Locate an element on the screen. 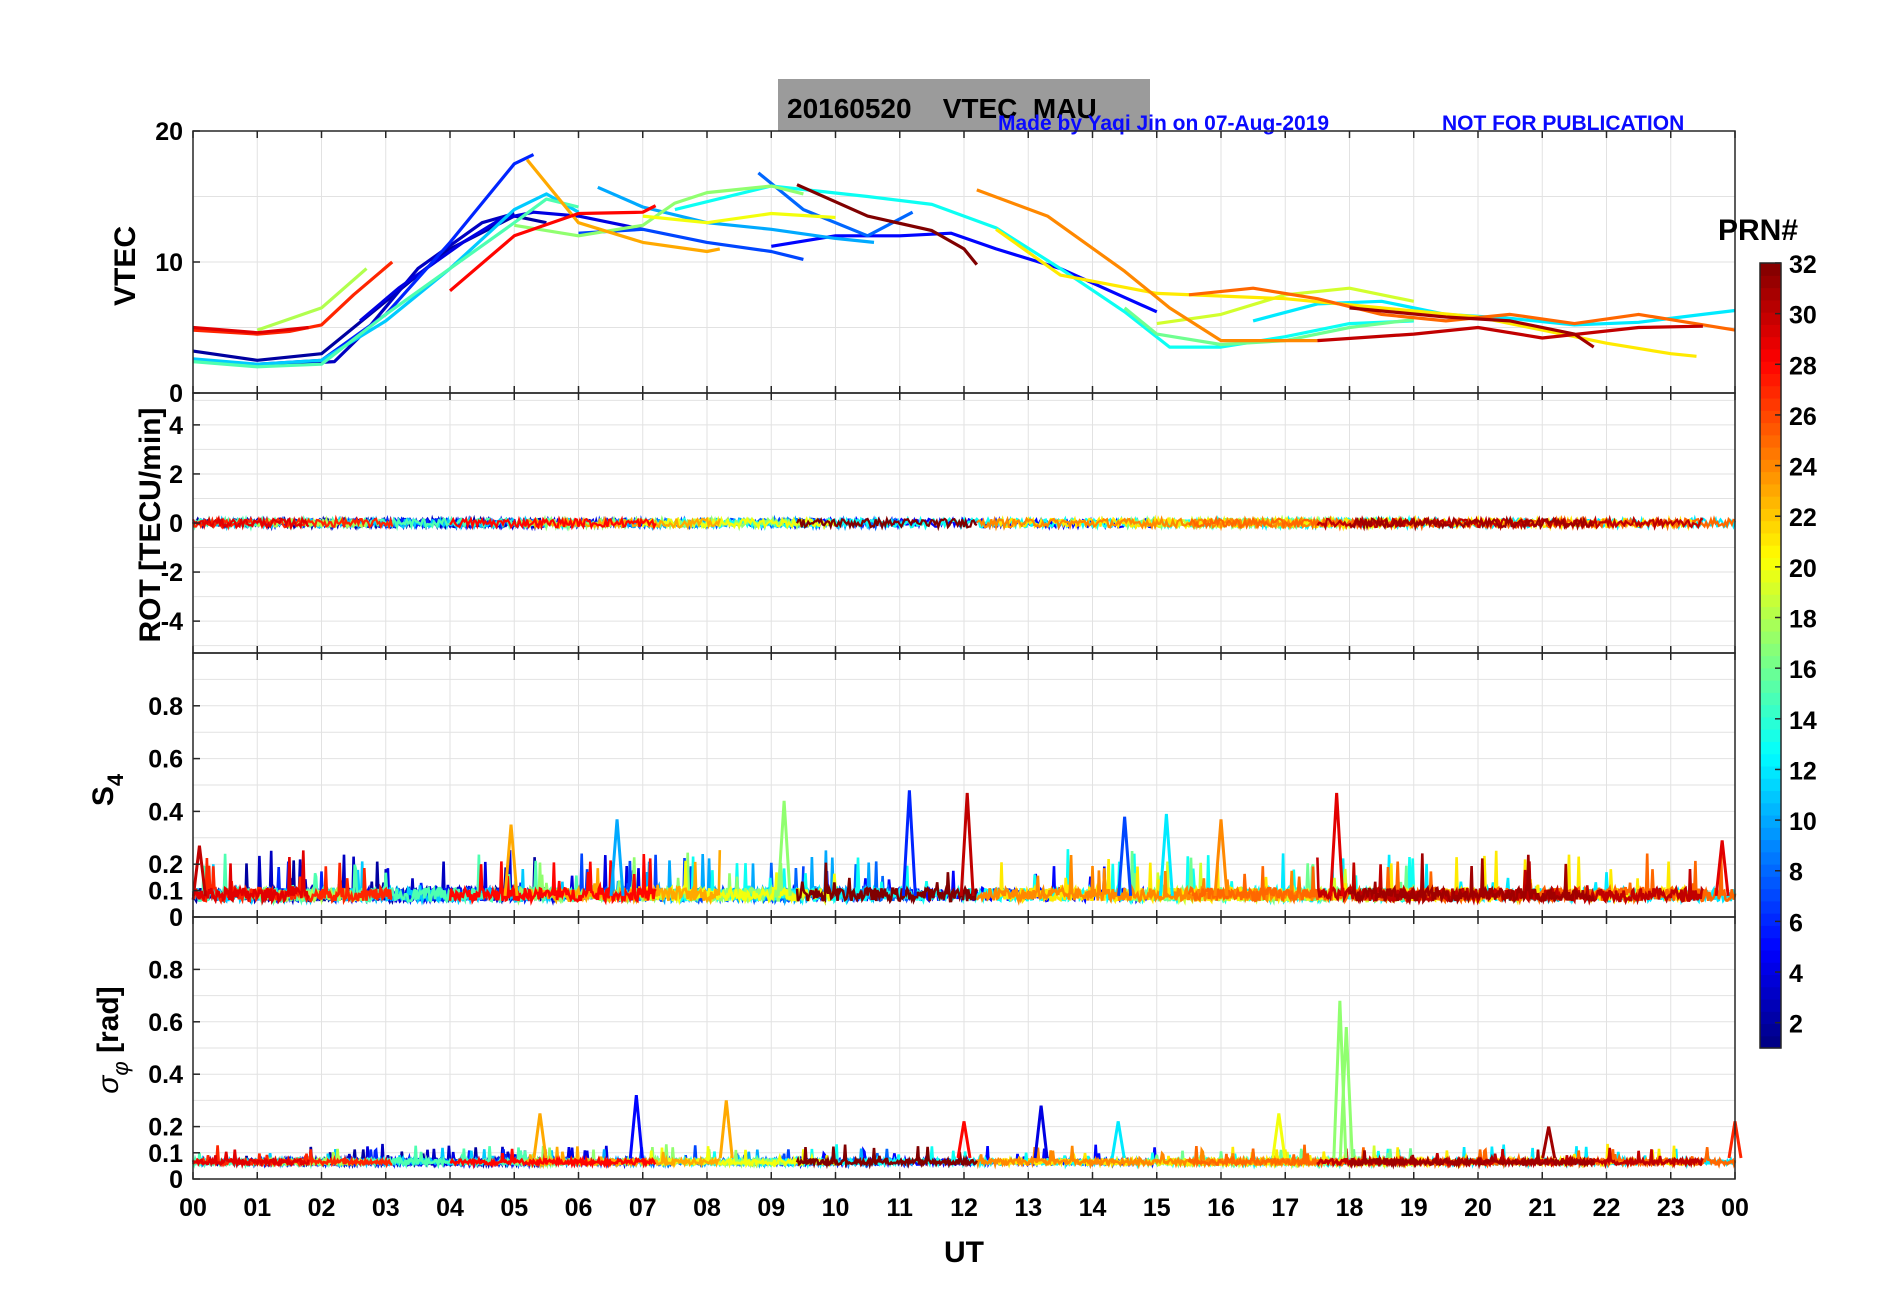  colorbar-tick-label: 10 is located at coordinates (1803, 822).